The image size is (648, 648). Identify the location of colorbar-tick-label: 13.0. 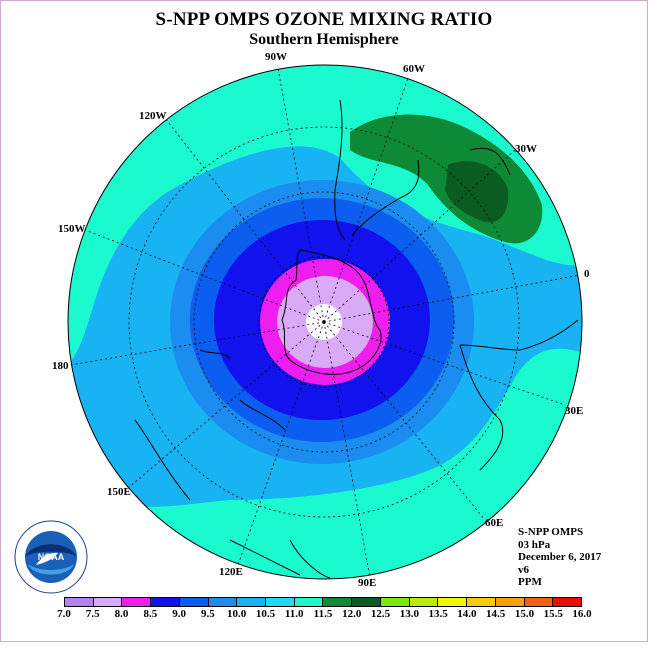
(409, 614).